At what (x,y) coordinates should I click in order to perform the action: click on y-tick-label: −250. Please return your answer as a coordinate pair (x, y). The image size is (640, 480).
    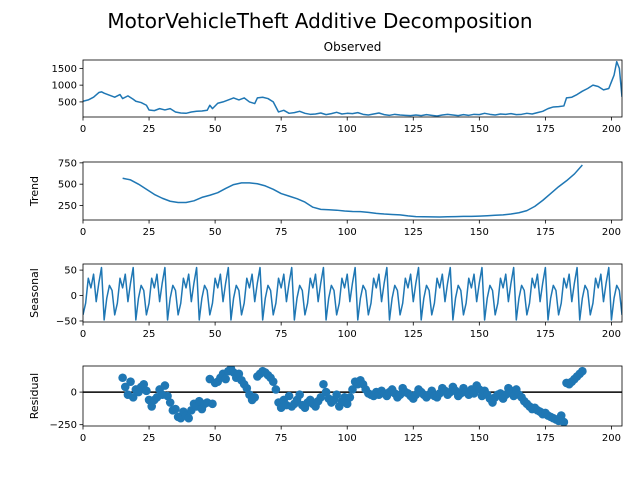
    Looking at the image, I should click on (63, 425).